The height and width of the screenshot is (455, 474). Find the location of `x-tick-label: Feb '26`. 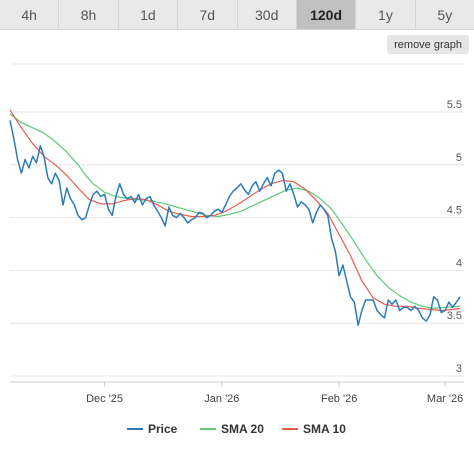

x-tick-label: Feb '26 is located at coordinates (339, 399).